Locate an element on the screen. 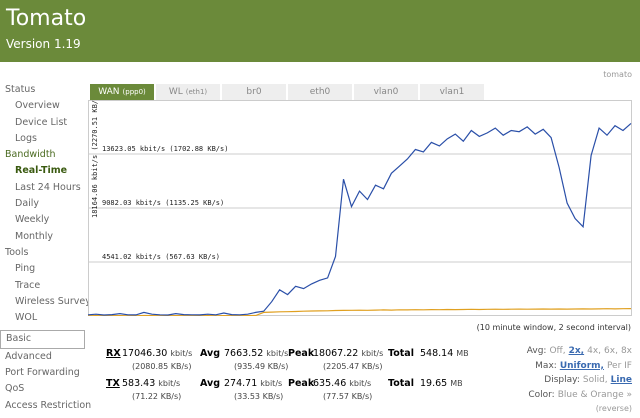 This screenshot has width=640, height=418. option-item: 2x, is located at coordinates (576, 351).